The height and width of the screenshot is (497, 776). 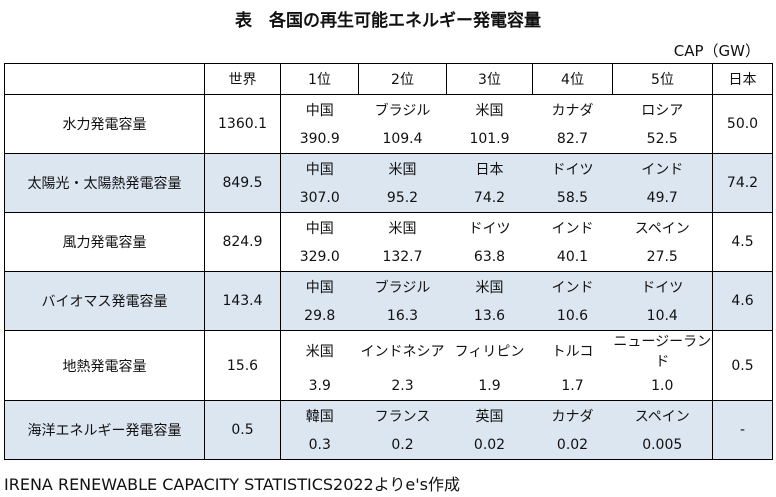 I want to click on rank-country-cell: 日本, so click(x=489, y=168).